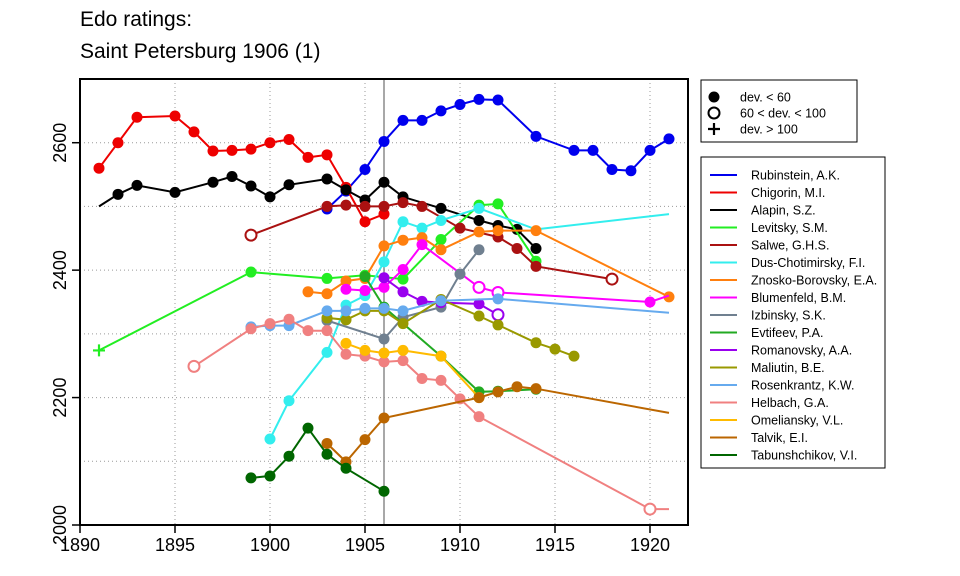 This screenshot has height=576, width=960. Describe the element at coordinates (789, 228) in the screenshot. I see `legend-label: Levitsky, S.M.` at that location.